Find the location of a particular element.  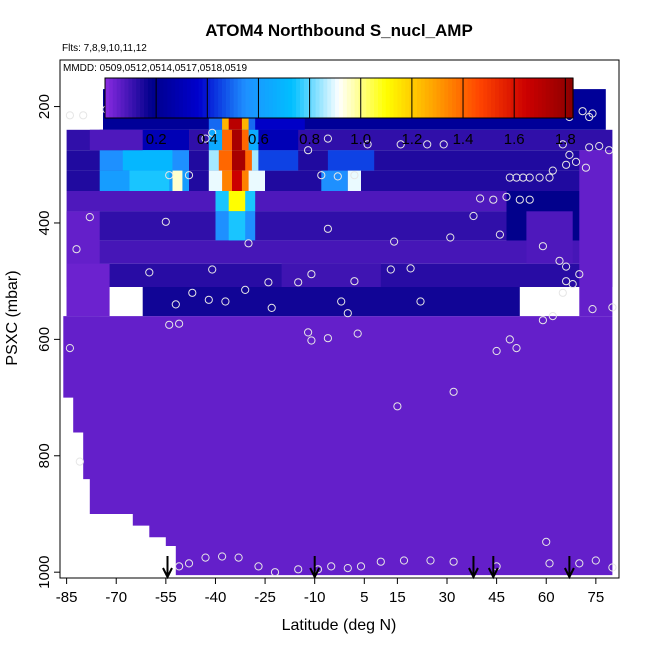

y-tick-label: 200 is located at coordinates (44, 106).